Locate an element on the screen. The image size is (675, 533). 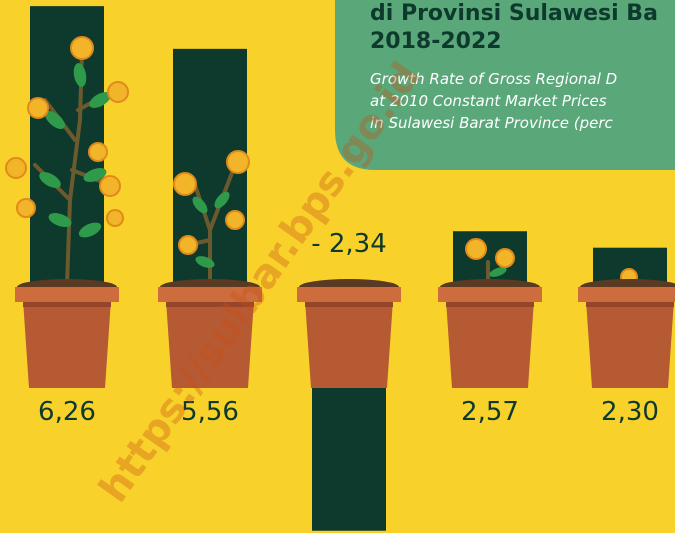
chart-subtitle: Growth Rate of Gross Regional D is located at coordinates (493, 79).